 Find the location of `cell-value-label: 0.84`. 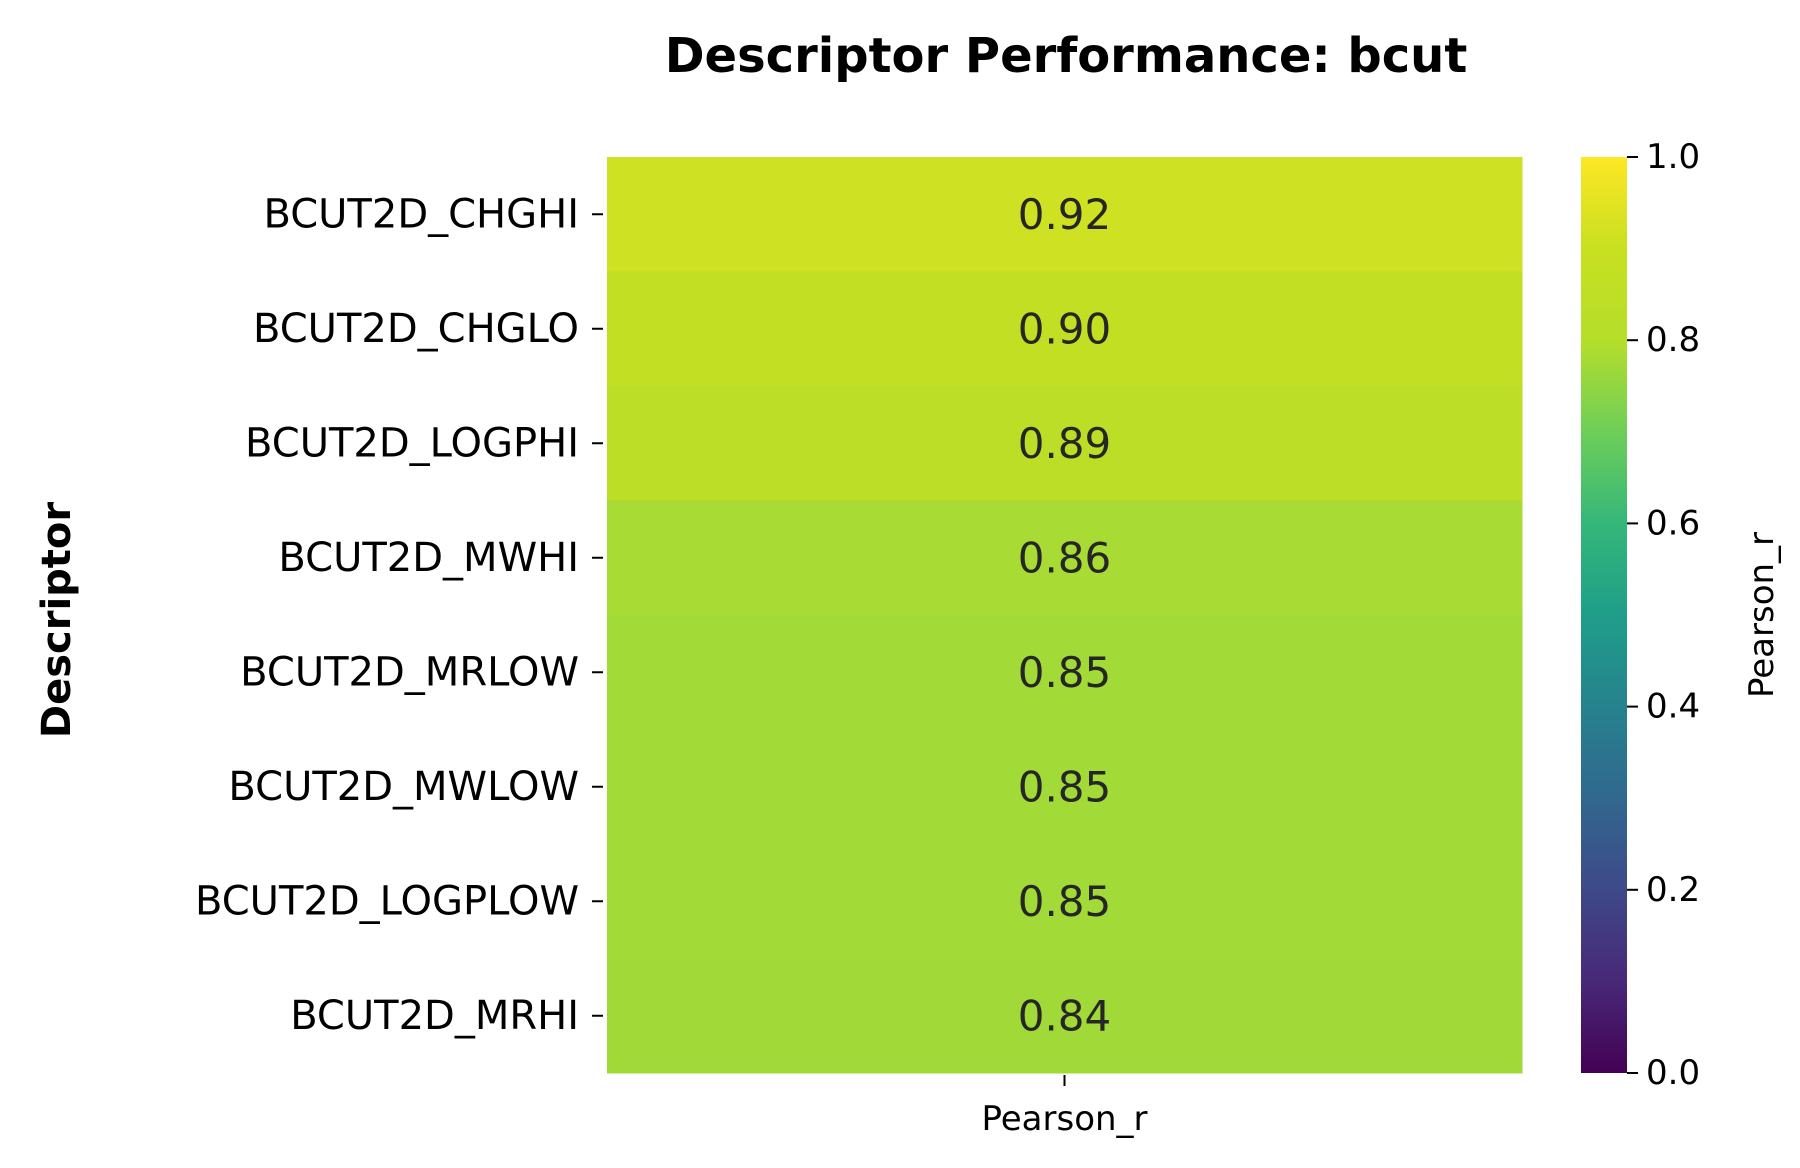

cell-value-label: 0.84 is located at coordinates (1065, 1015).